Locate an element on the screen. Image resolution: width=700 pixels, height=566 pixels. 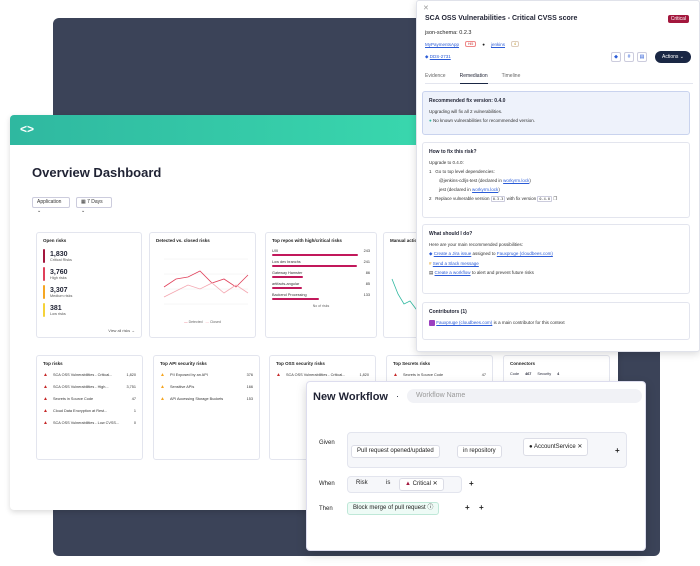
send-slack-link: Send a Slack message is located at coordinates (455, 263).